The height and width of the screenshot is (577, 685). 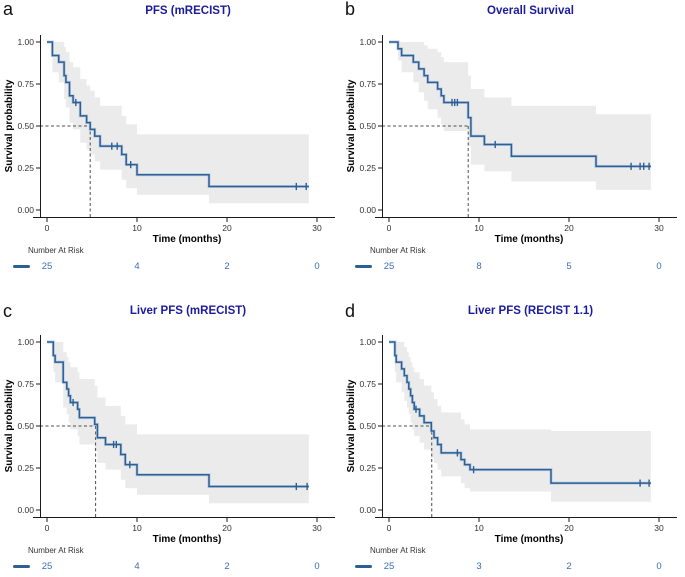 What do you see at coordinates (513, 267) in the screenshot?
I see `risk-row-b: 25 8 5 0` at bounding box center [513, 267].